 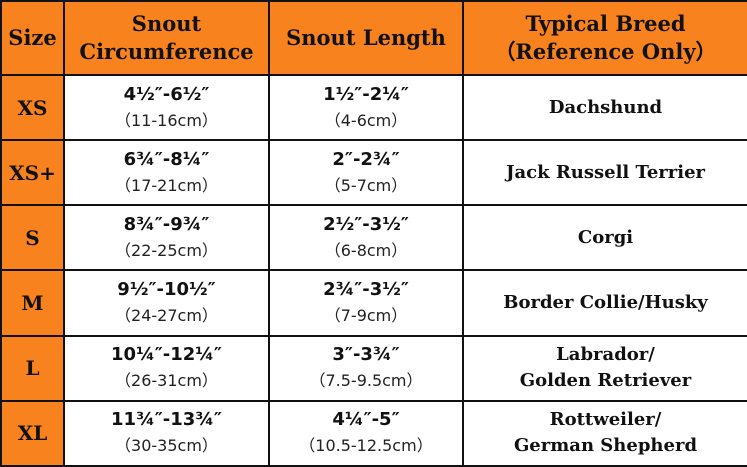 I want to click on breed-line1: Rottweiler/, so click(x=605, y=420).